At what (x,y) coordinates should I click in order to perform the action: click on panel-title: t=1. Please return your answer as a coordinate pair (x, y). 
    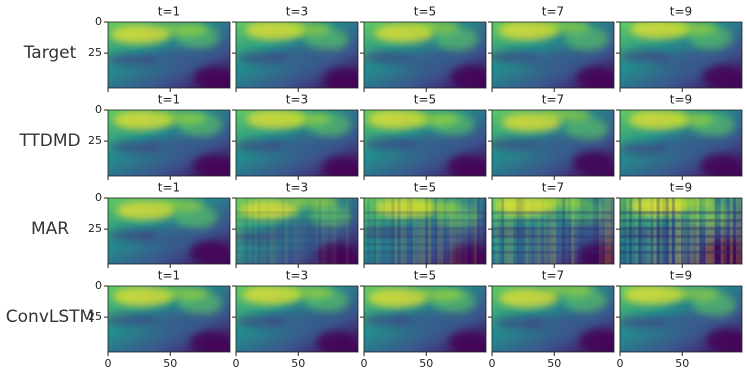
    Looking at the image, I should click on (169, 276).